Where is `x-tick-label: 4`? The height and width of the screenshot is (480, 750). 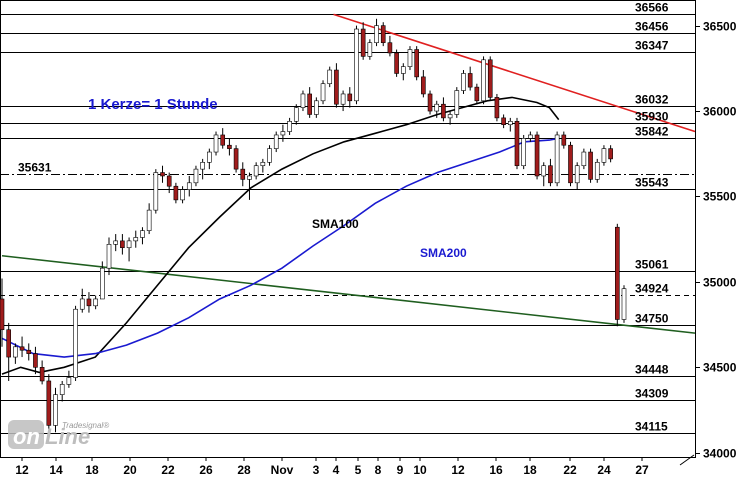 x-tick-label: 4 is located at coordinates (336, 470).